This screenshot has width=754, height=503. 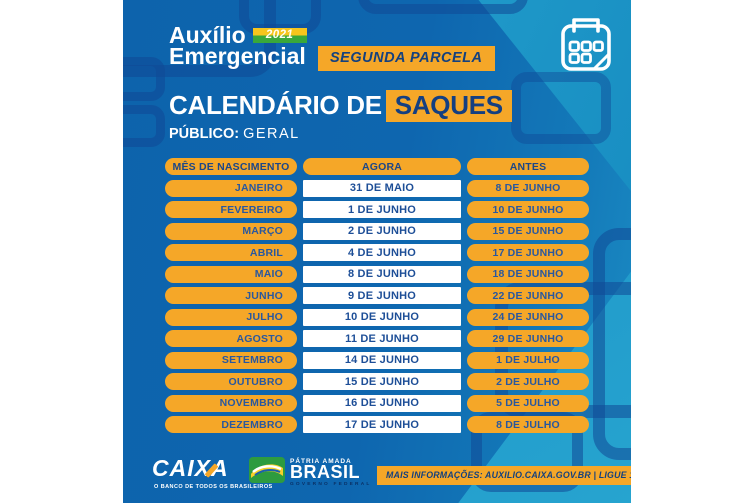 I want to click on month-cell: FEVEREIRO, so click(x=231, y=209).